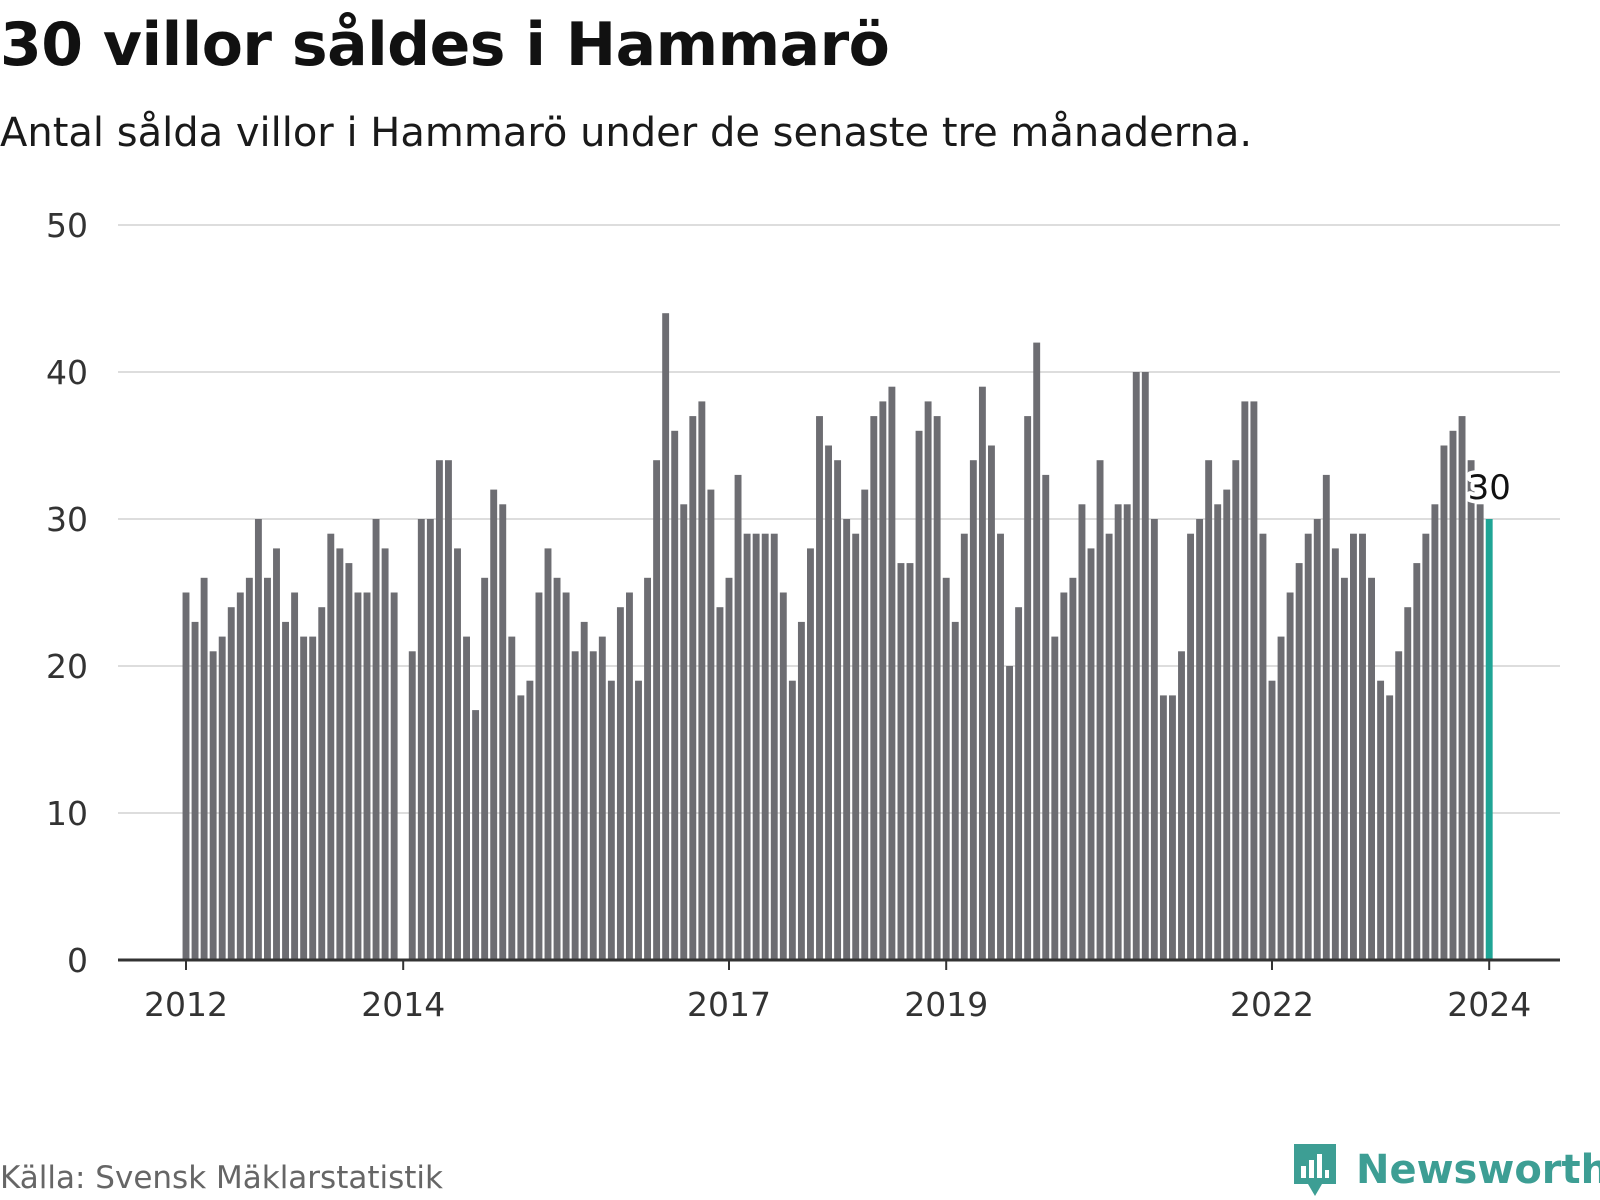 The height and width of the screenshot is (1200, 1600). Describe the element at coordinates (1272, 1004) in the screenshot. I see `x-tick-label: 2022` at that location.